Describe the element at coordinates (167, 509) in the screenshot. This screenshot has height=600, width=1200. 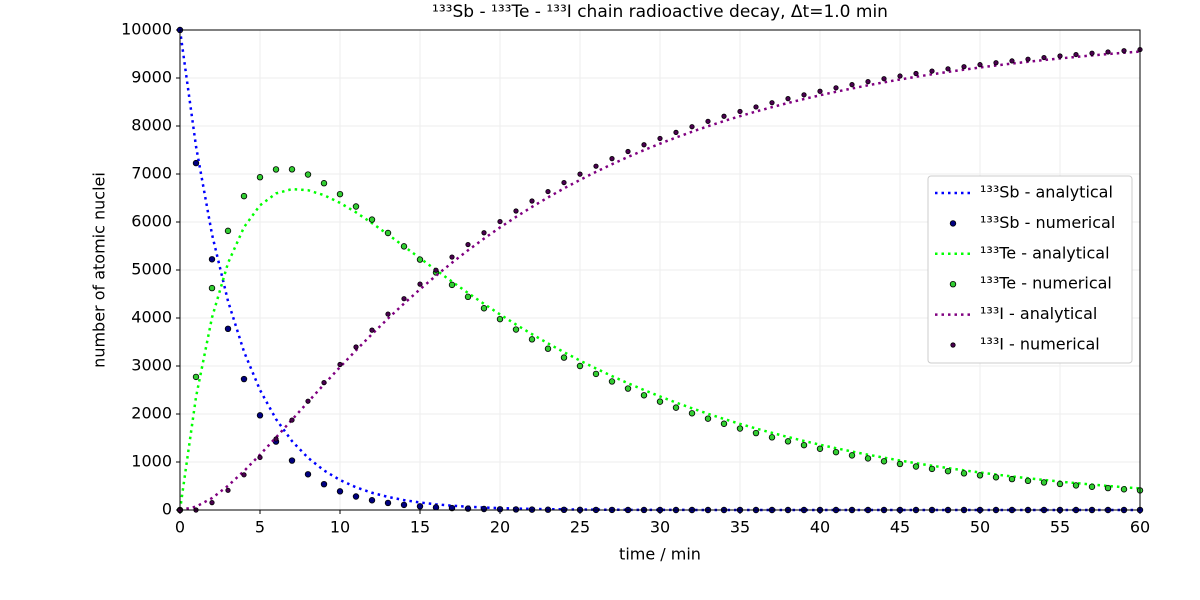
I see `y-tick-label: 0` at that location.